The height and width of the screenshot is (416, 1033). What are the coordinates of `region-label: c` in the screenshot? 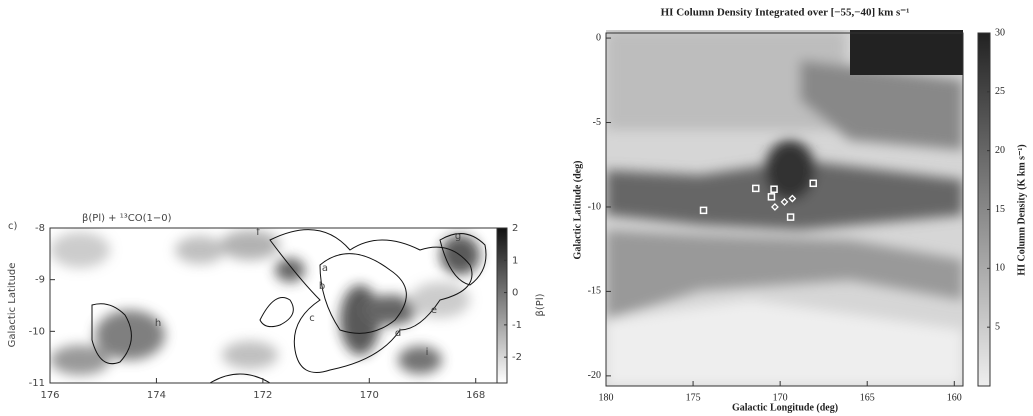 It's located at (312, 318).